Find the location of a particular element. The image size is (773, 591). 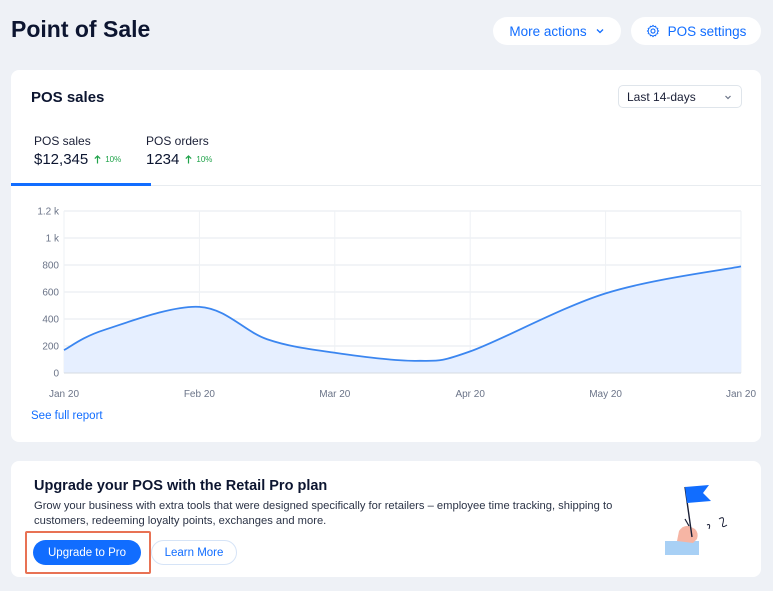

tab-label: POS sales is located at coordinates (62, 141).